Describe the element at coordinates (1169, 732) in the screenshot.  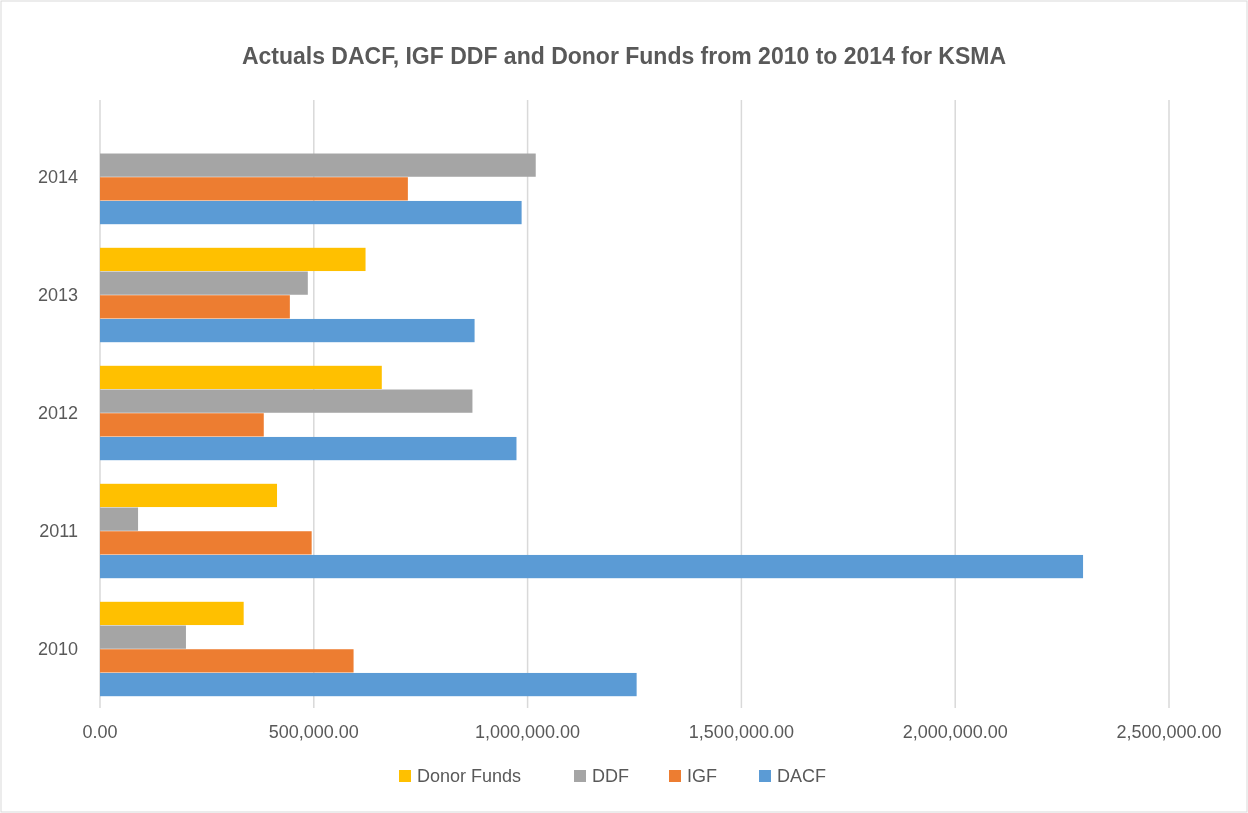
I see `x-tick-label: 2,500,000.00` at that location.